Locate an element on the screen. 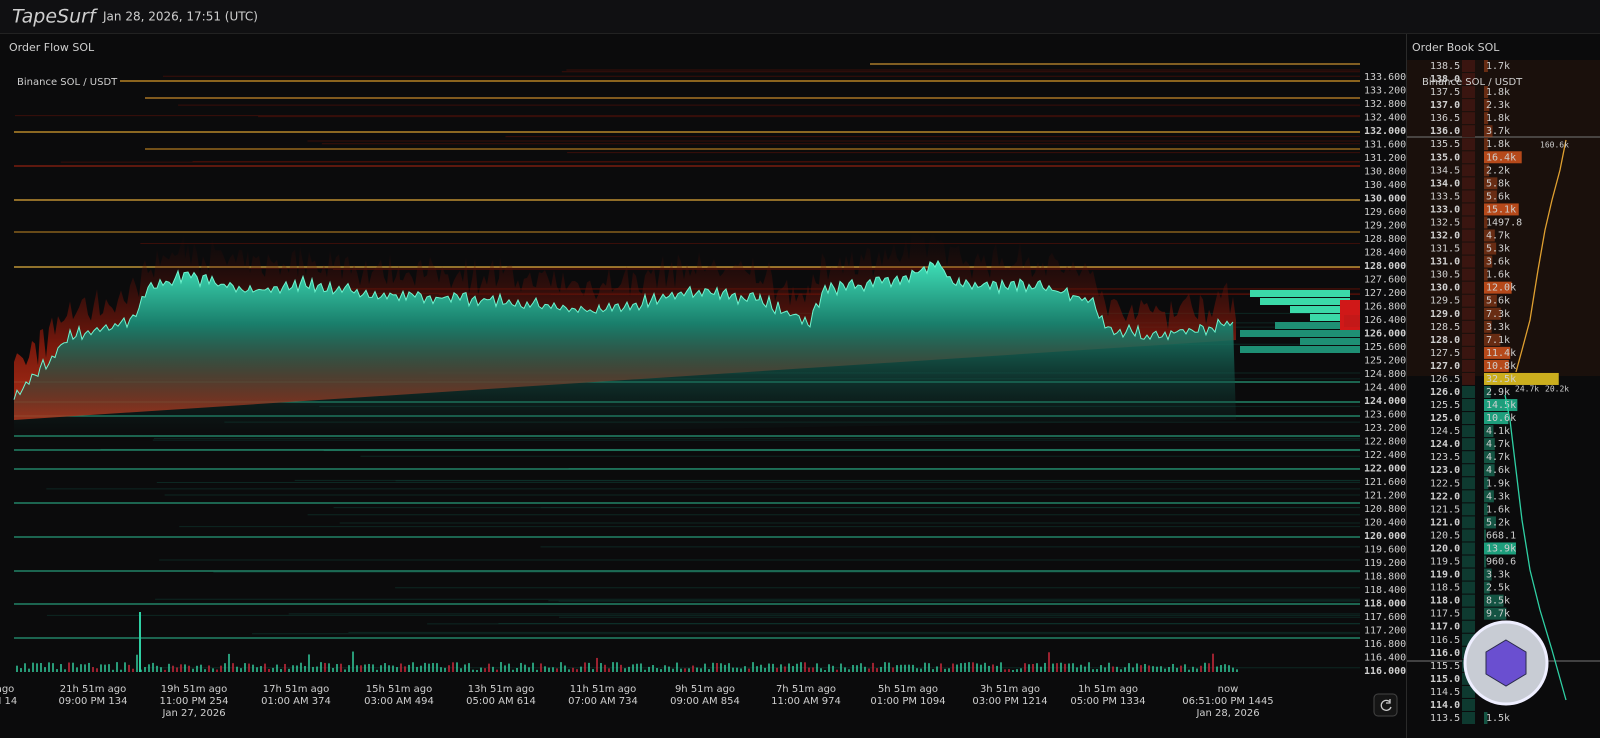 The image size is (1600, 738). size-label: 4.1k is located at coordinates (1498, 431).